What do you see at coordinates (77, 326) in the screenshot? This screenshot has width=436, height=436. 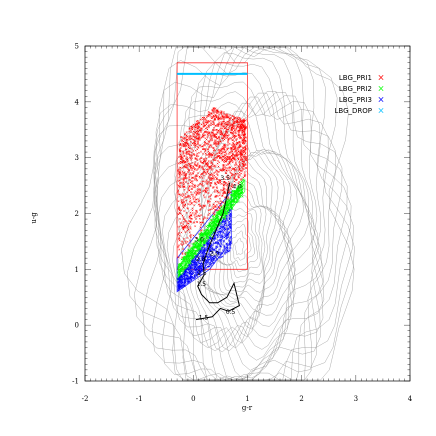 I see `y-tick-label: 0` at bounding box center [77, 326].